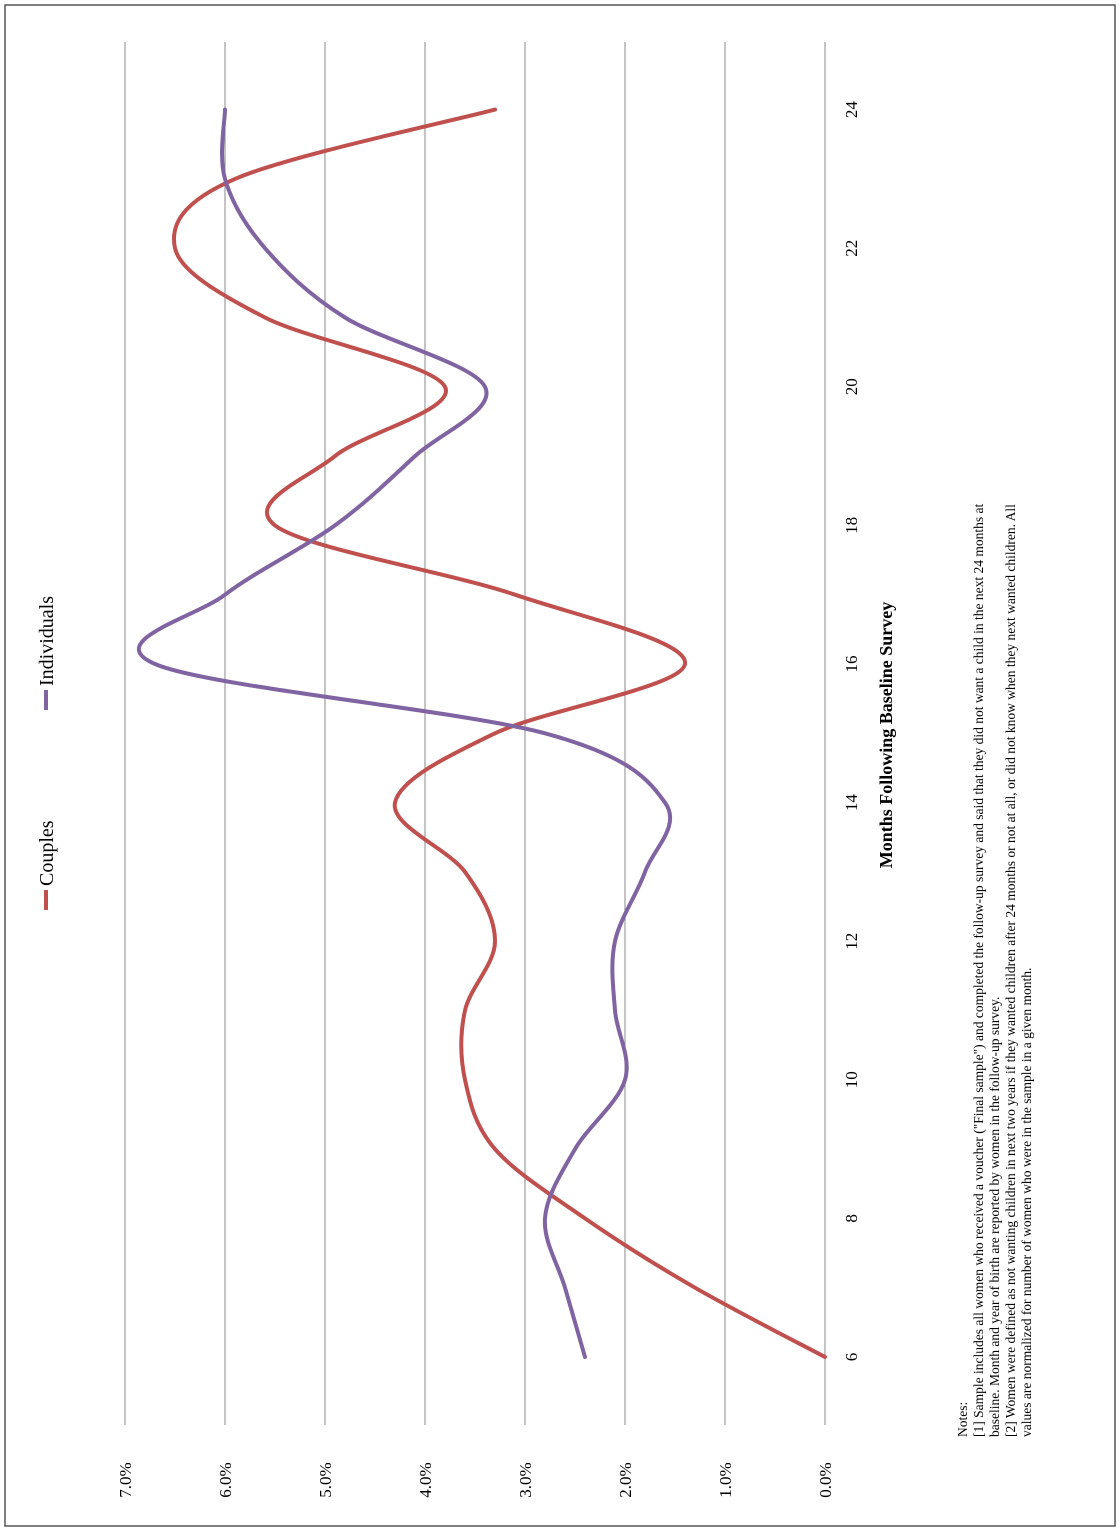 This screenshot has height=1531, width=1120. Describe the element at coordinates (625, 1479) in the screenshot. I see `y-tick-label: 2.0%` at that location.